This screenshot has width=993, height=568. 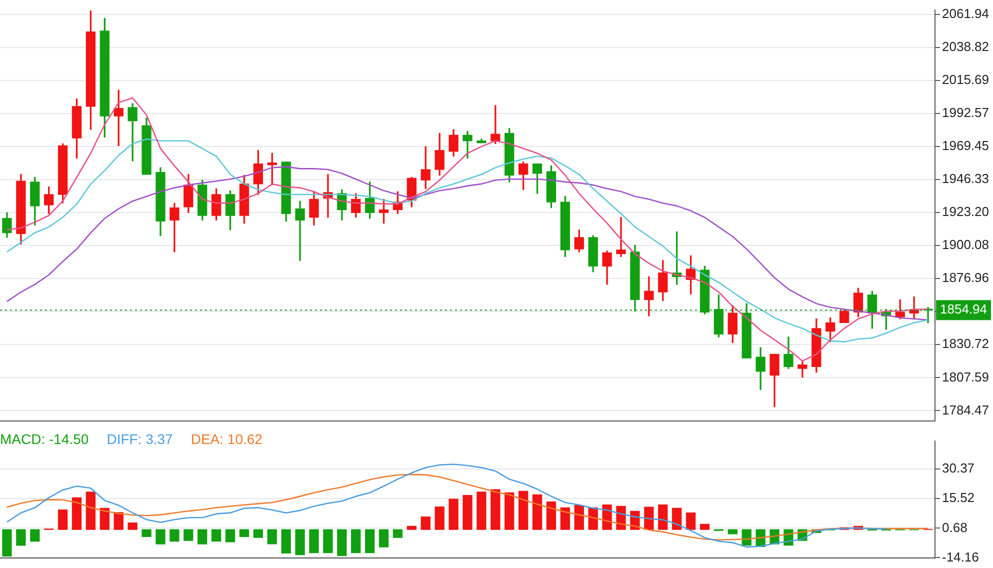 I want to click on y-tick-label: 1900.08, so click(x=965, y=244).